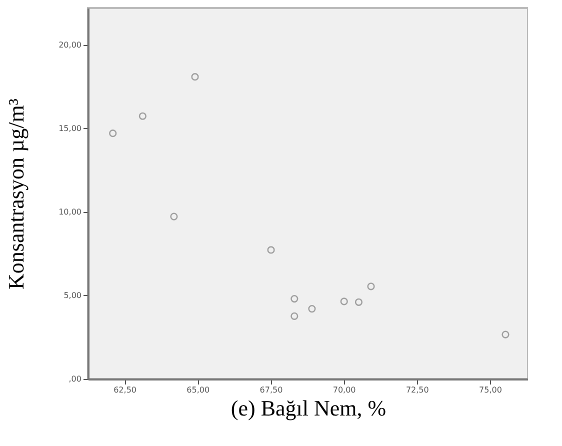  I want to click on y-tick-label: 10,00, so click(70, 211).